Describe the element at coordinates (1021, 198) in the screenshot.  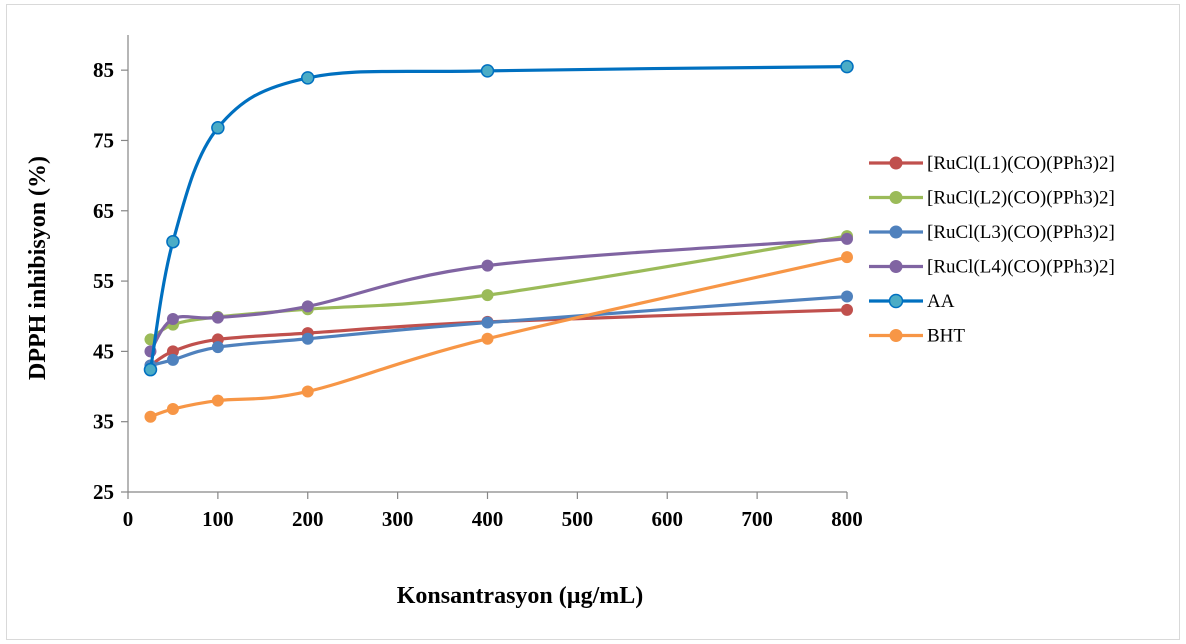
I see `legend-label: [RuCl(L2)(CO)(PPh3)2]` at that location.